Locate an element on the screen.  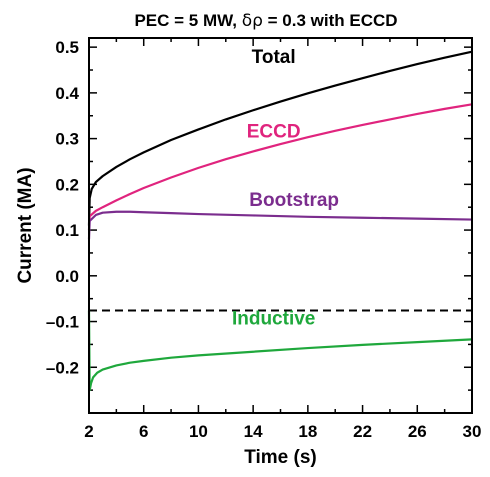
chart-title: PEC = 5 MW, δρ = 0.3 with ECCD is located at coordinates (265, 21).